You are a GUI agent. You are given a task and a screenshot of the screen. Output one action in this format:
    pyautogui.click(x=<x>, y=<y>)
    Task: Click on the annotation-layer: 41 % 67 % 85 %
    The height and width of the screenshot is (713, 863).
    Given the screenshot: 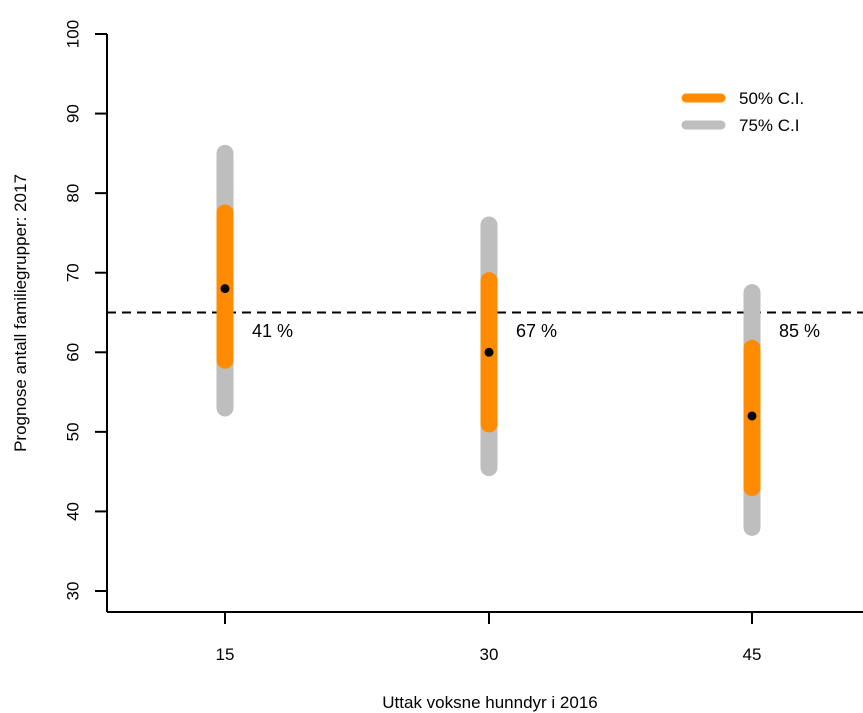 What is the action you would take?
    pyautogui.click(x=536, y=331)
    